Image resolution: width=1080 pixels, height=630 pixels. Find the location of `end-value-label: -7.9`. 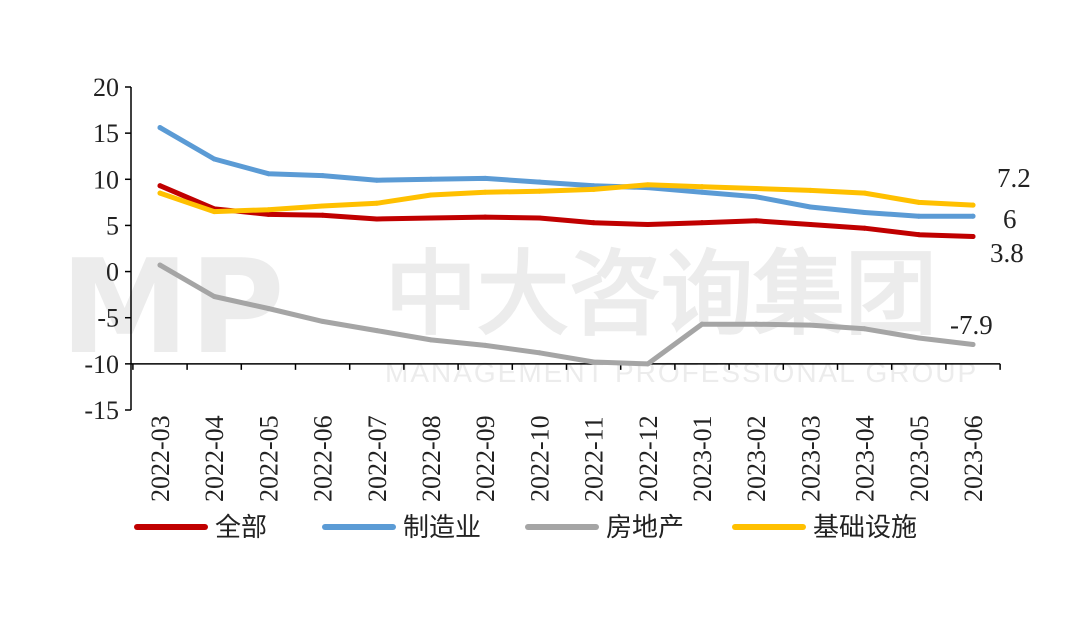

end-value-label: -7.9 is located at coordinates (971, 325).